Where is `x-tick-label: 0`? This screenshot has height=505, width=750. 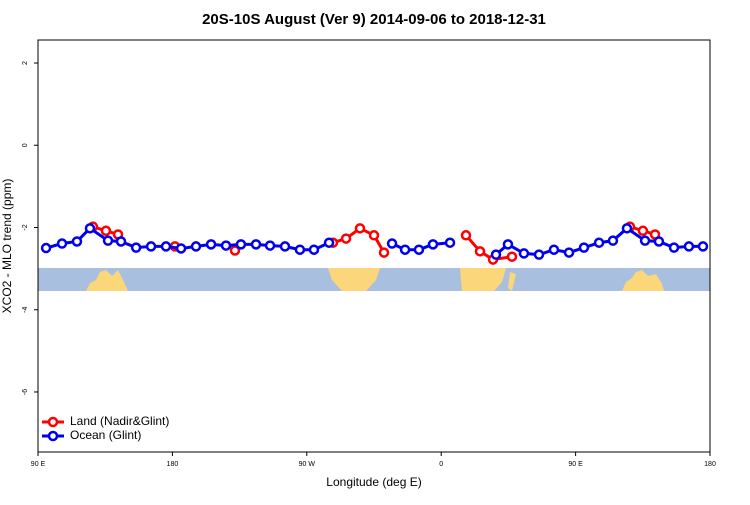
x-tick-label: 0 is located at coordinates (441, 464).